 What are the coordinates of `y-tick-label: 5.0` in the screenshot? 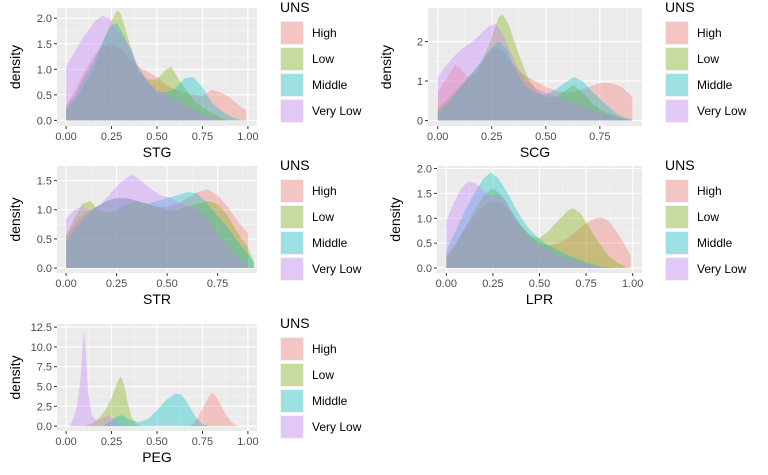 It's located at (44, 388).